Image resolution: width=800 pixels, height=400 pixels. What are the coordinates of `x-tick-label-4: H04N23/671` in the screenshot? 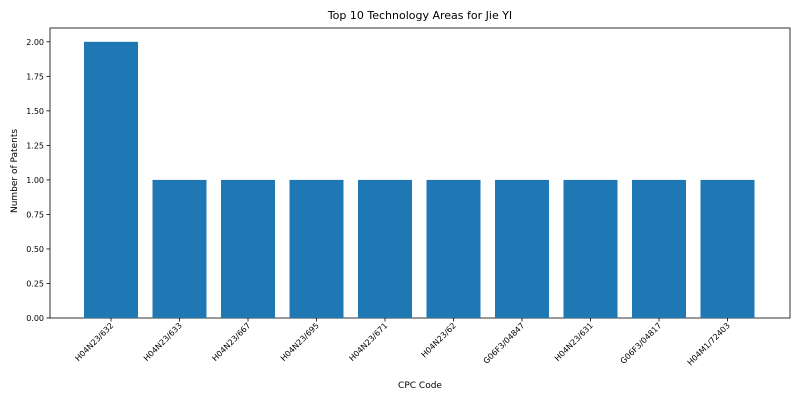 It's located at (368, 342).